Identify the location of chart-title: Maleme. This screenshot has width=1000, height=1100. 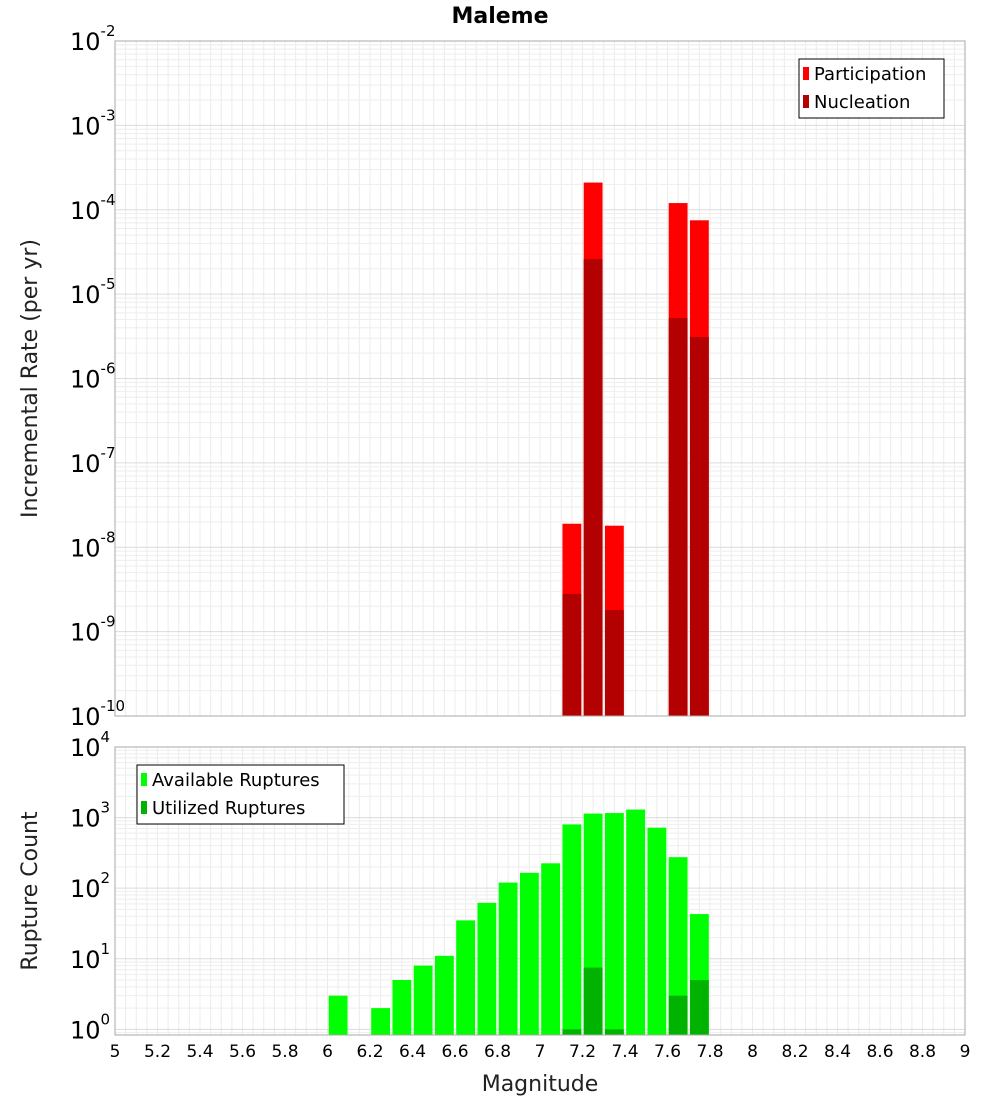
(499, 16).